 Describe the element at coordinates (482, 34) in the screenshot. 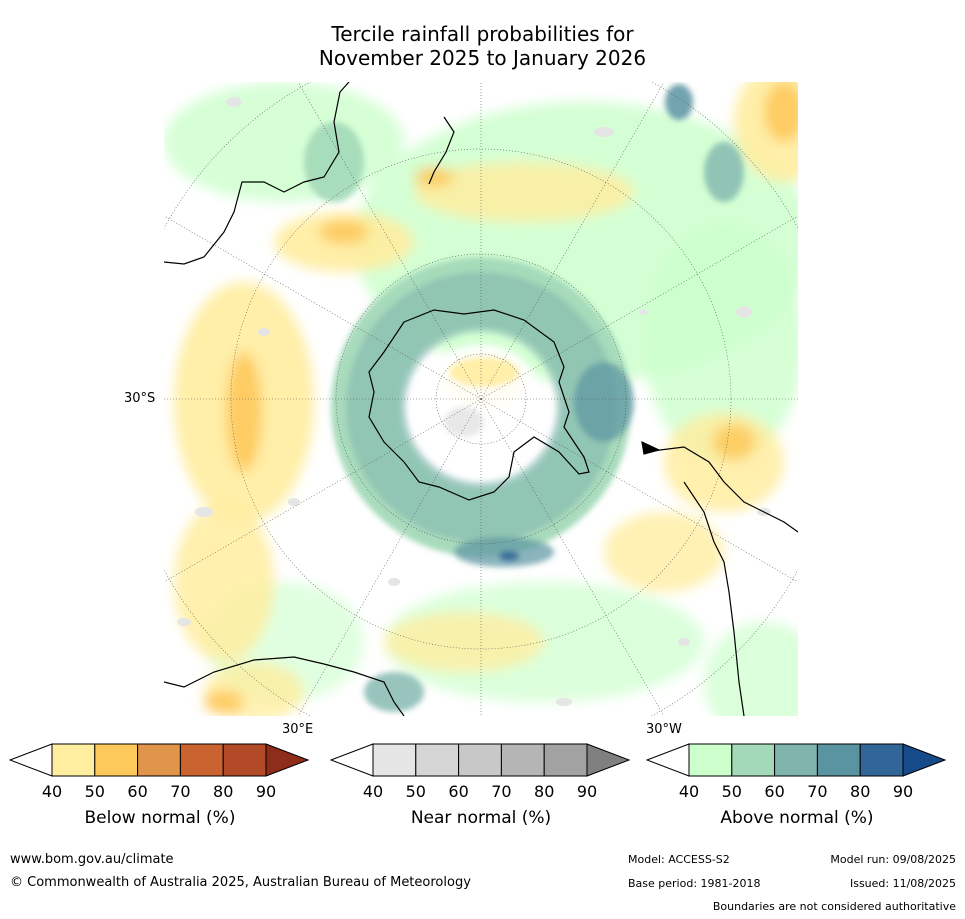

I see `map-title-line1: Tercile rainfall probabilities for` at that location.